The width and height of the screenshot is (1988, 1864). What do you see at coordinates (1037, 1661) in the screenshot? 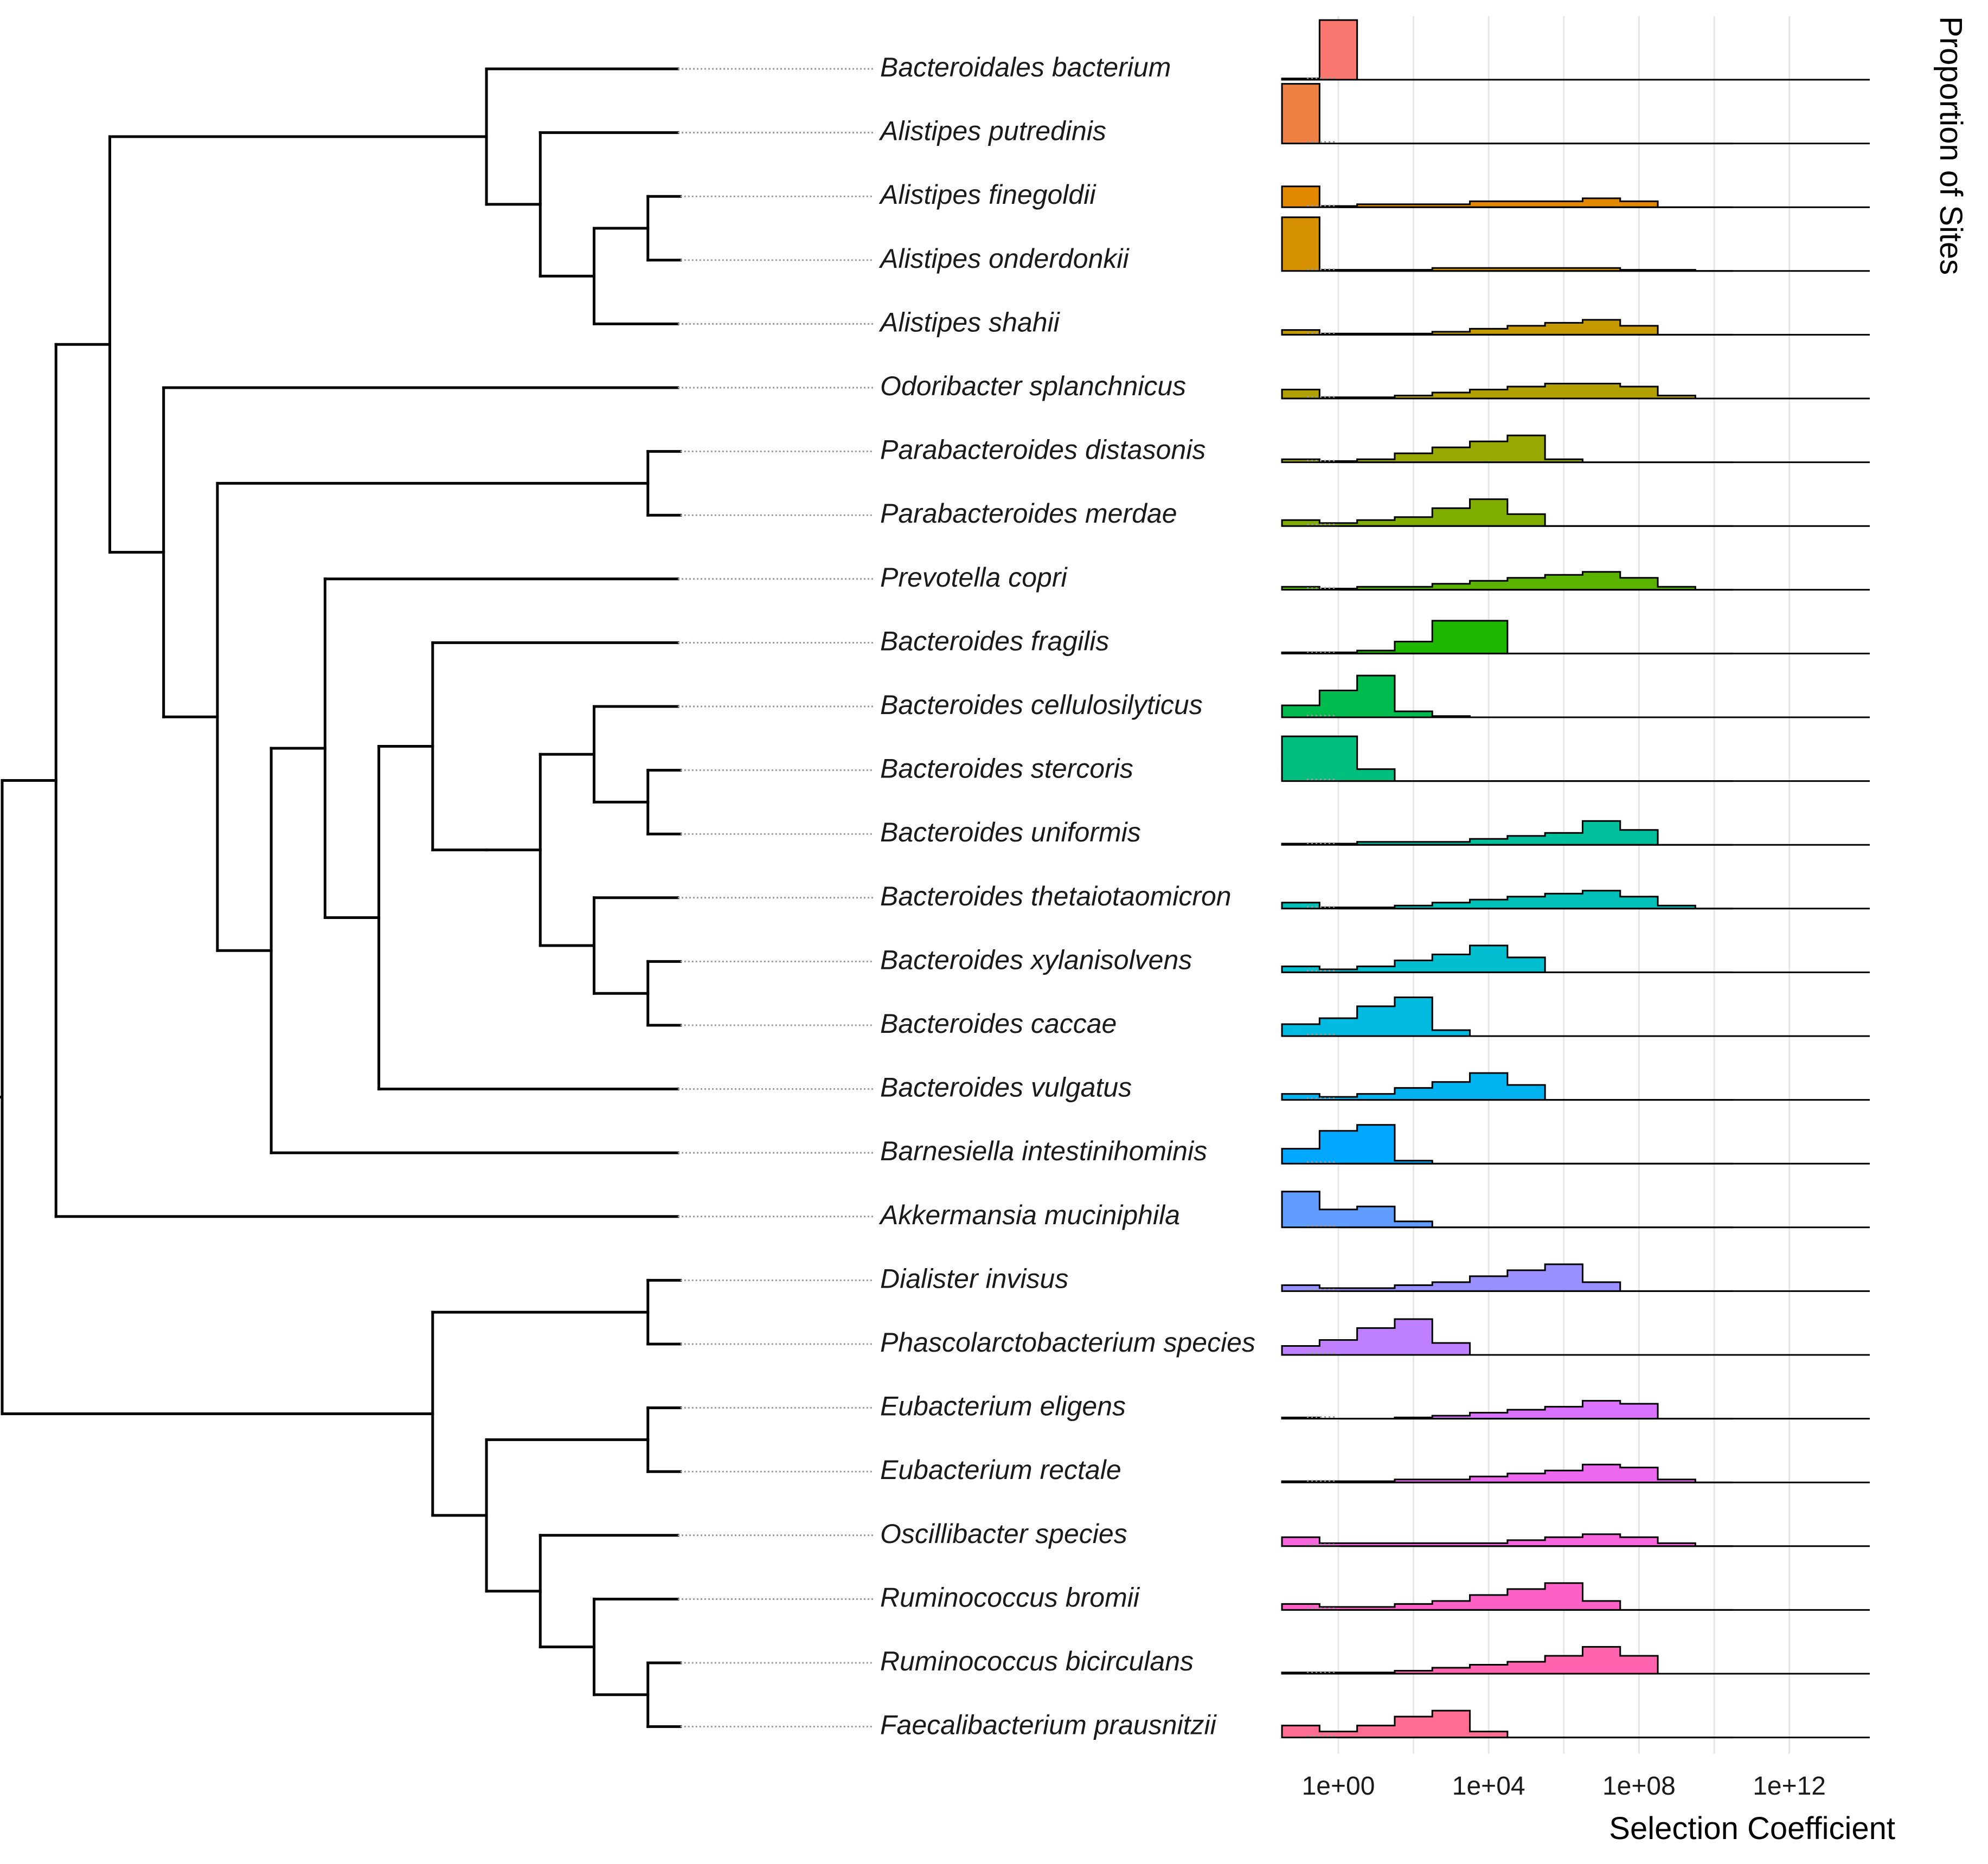
I see `taxon-label-ruminococcus-bicirculans: Ruminococcus bicirculans` at bounding box center [1037, 1661].